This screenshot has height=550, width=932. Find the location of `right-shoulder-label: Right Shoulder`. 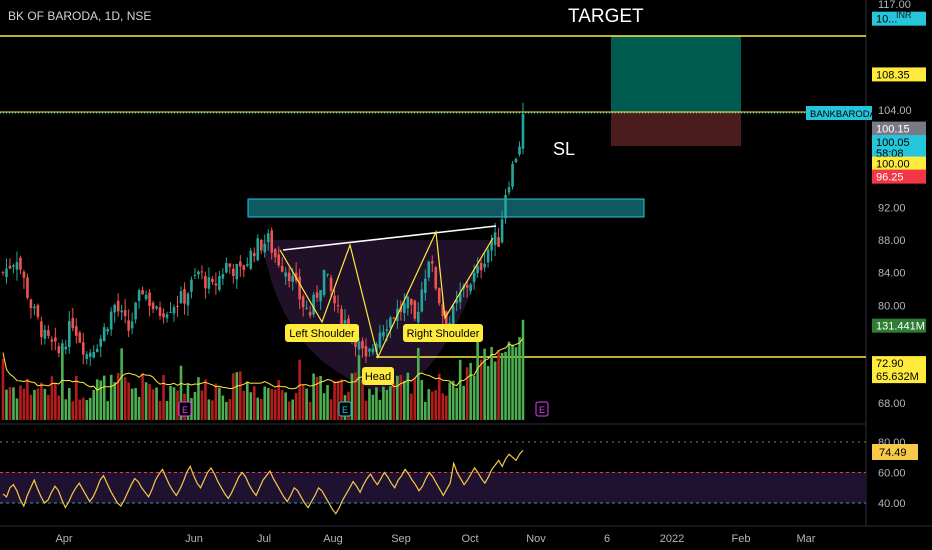

right-shoulder-label: Right Shoulder is located at coordinates (443, 334).